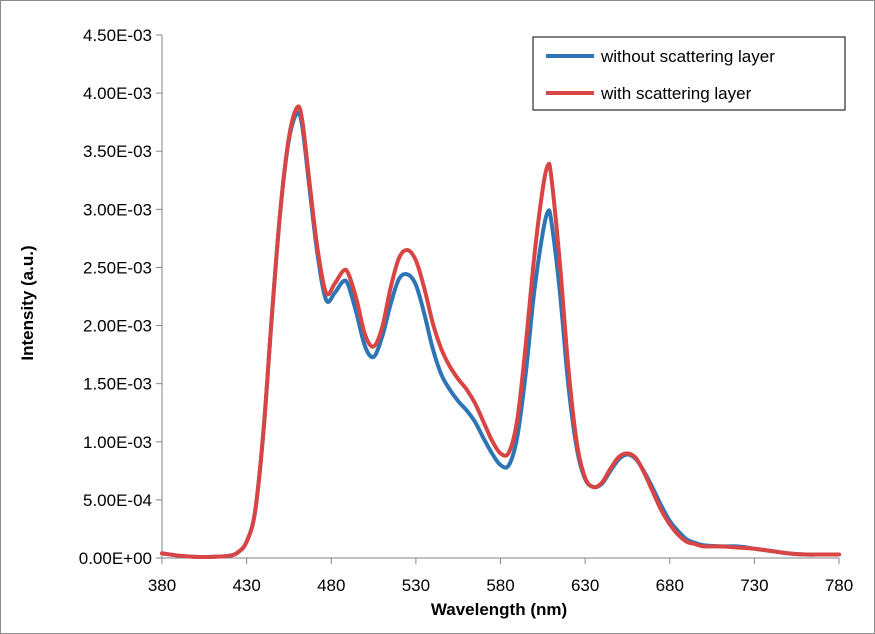 The height and width of the screenshot is (634, 875). Describe the element at coordinates (500, 585) in the screenshot. I see `x-tick-label: 580` at that location.